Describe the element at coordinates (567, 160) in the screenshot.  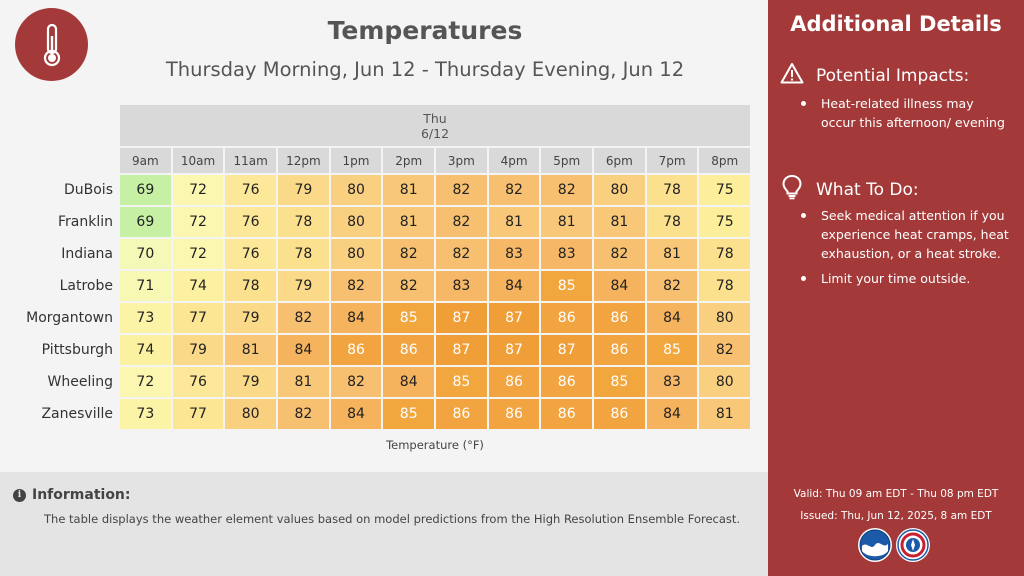
I see `hour-header-cell: 5pm` at that location.